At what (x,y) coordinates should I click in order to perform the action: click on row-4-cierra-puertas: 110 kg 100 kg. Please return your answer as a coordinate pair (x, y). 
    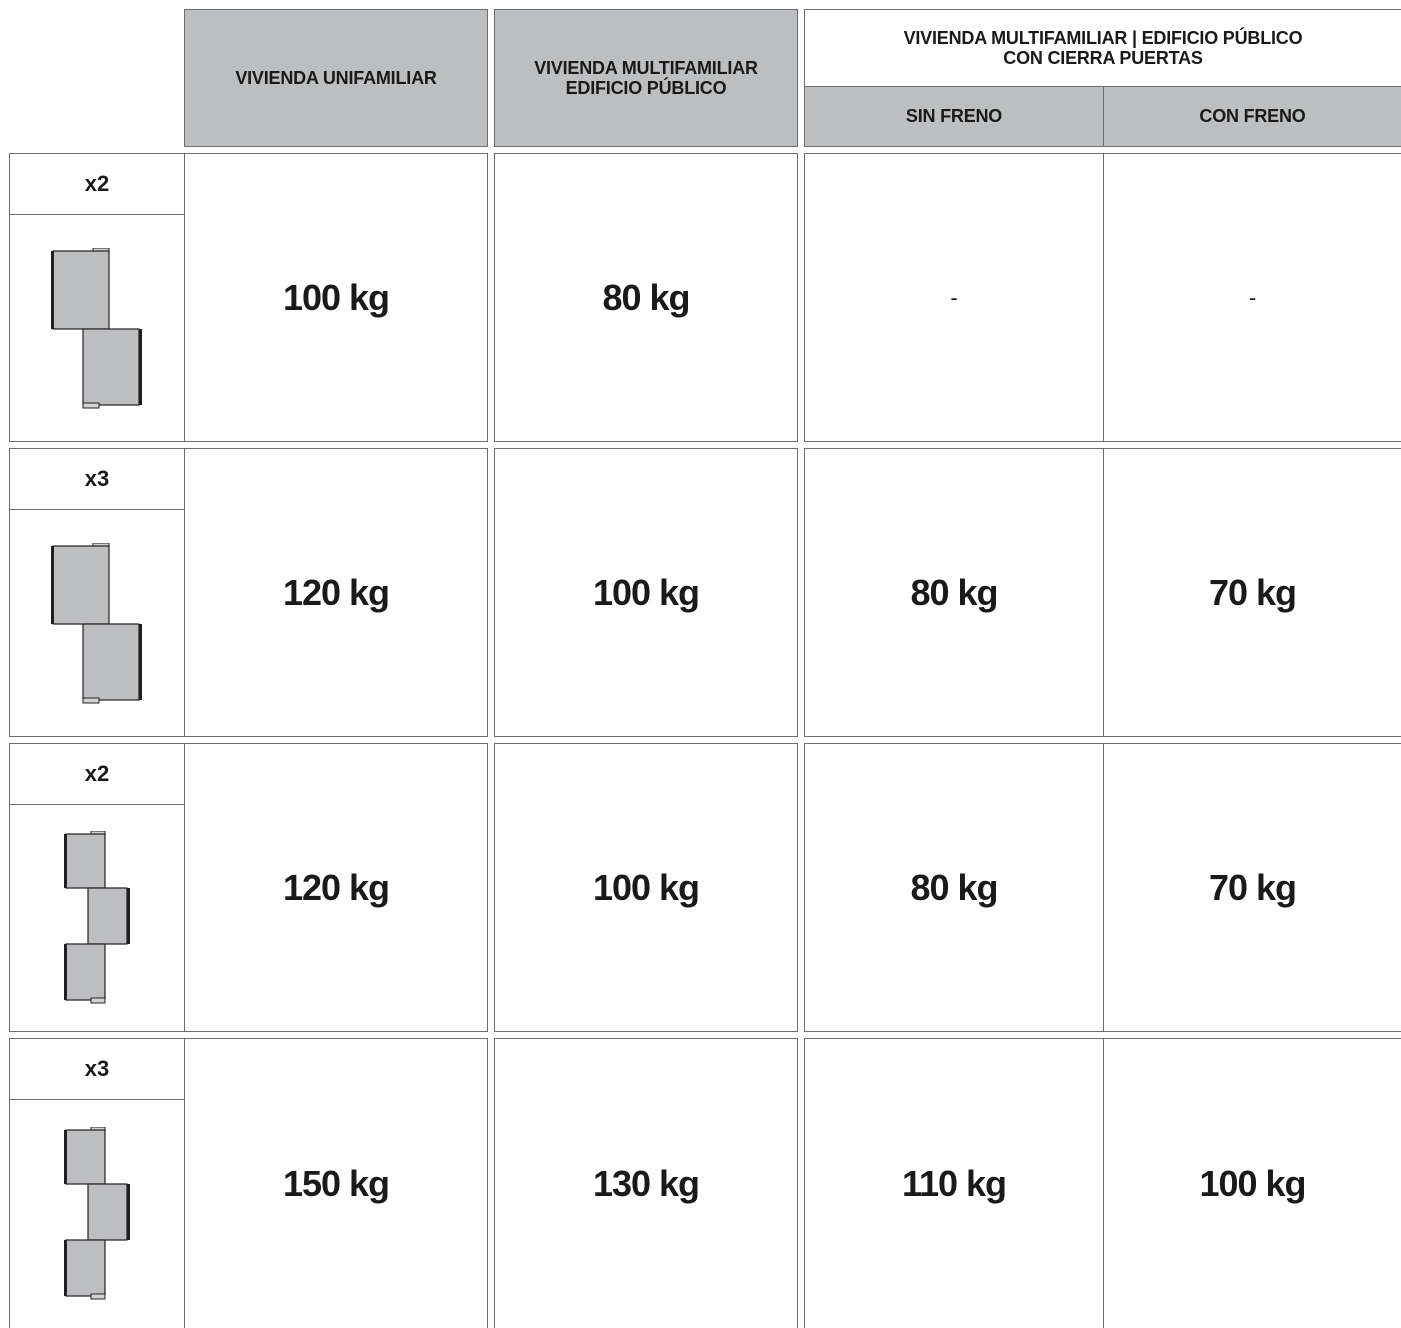
    Looking at the image, I should click on (1102, 1183).